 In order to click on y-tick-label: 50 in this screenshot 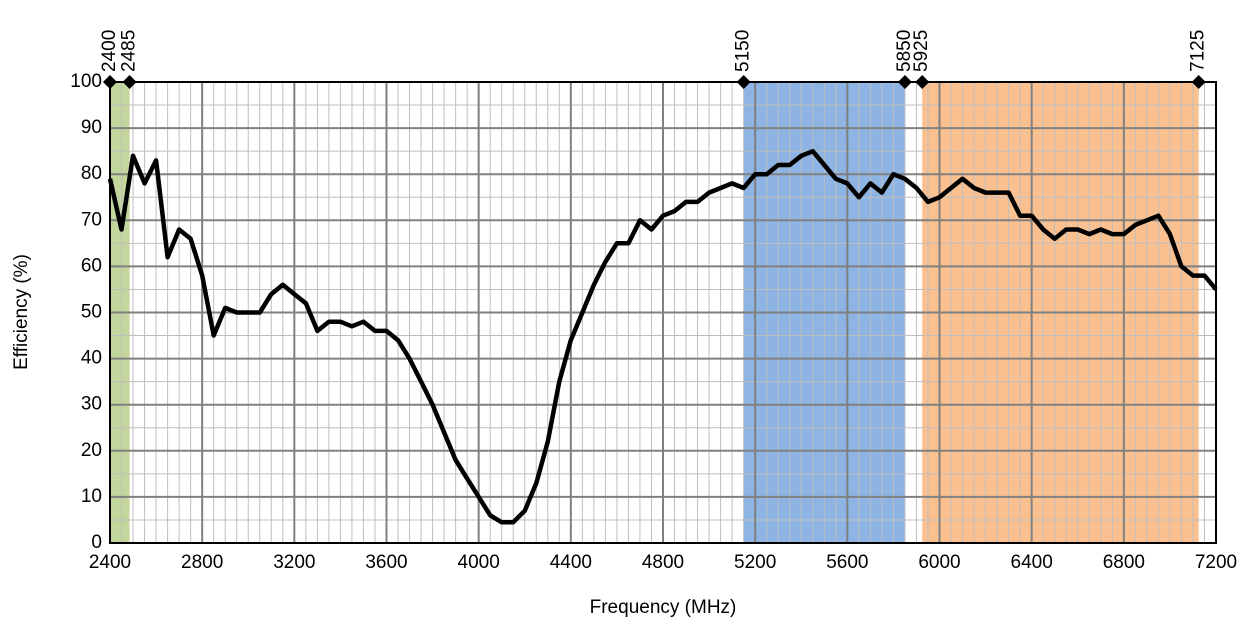, I will do `click(91, 312)`.